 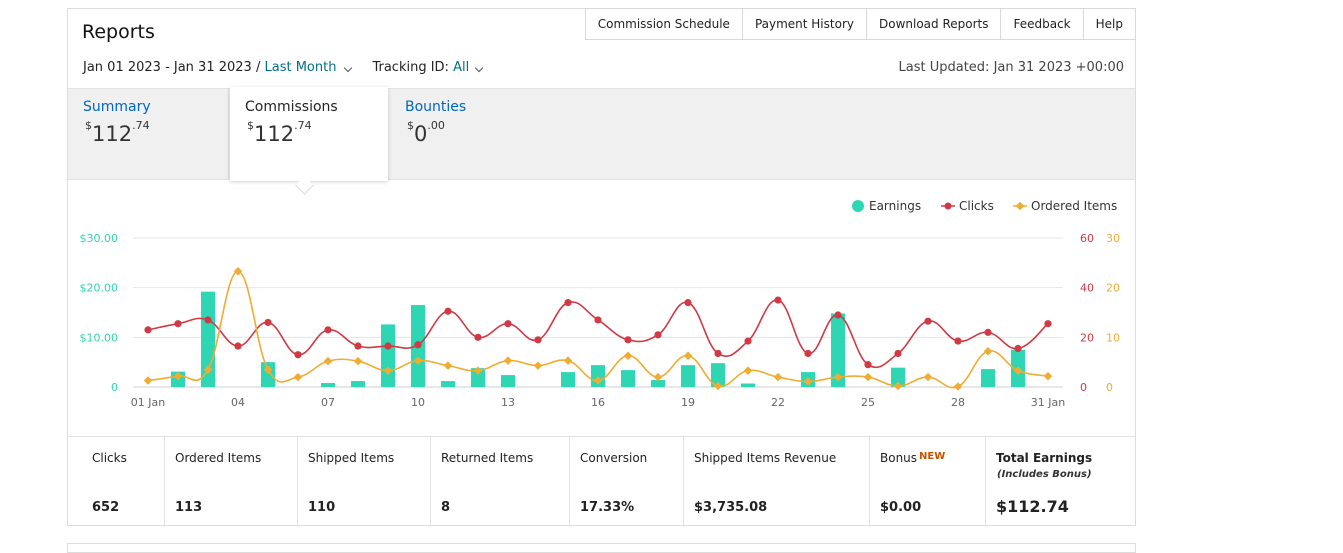 I want to click on y-tick-label-clicks: 20, so click(x=1087, y=337).